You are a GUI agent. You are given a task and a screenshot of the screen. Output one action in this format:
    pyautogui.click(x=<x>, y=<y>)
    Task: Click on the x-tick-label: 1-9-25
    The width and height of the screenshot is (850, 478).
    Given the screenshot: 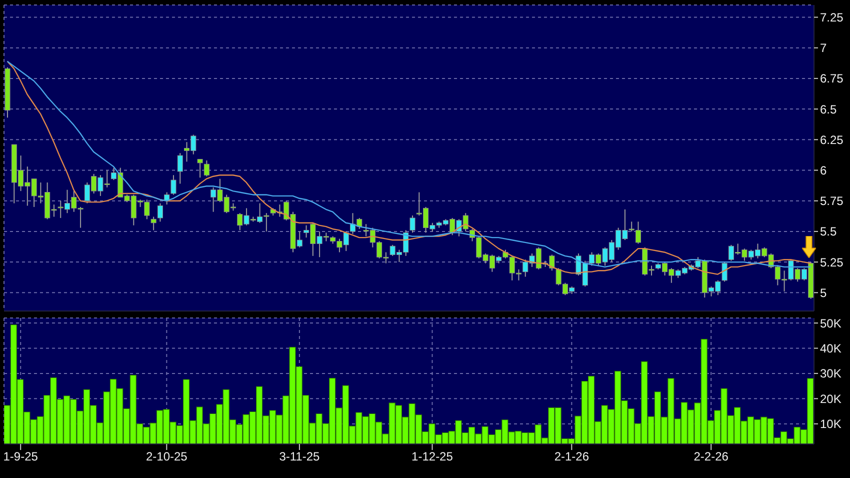 What is the action you would take?
    pyautogui.click(x=20, y=457)
    